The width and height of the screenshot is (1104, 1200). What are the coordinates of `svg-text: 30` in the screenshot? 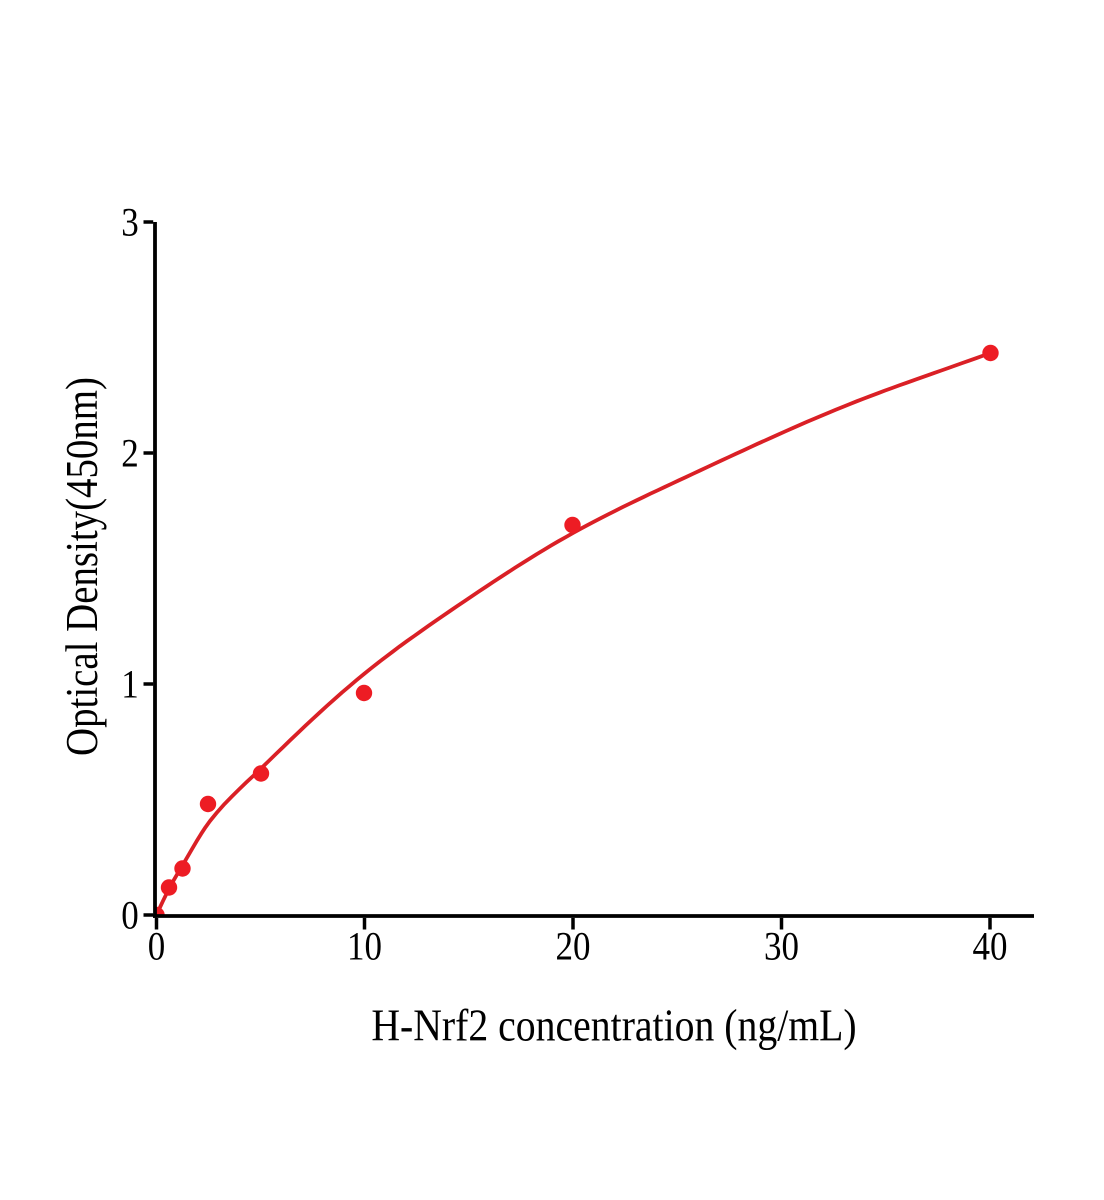 It's located at (781, 947).